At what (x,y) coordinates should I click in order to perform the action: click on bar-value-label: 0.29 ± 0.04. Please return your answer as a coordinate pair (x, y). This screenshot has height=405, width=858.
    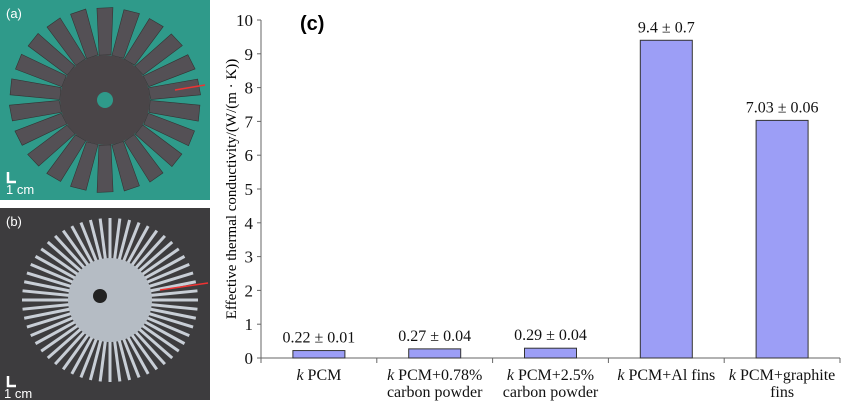
    Looking at the image, I should click on (550, 335).